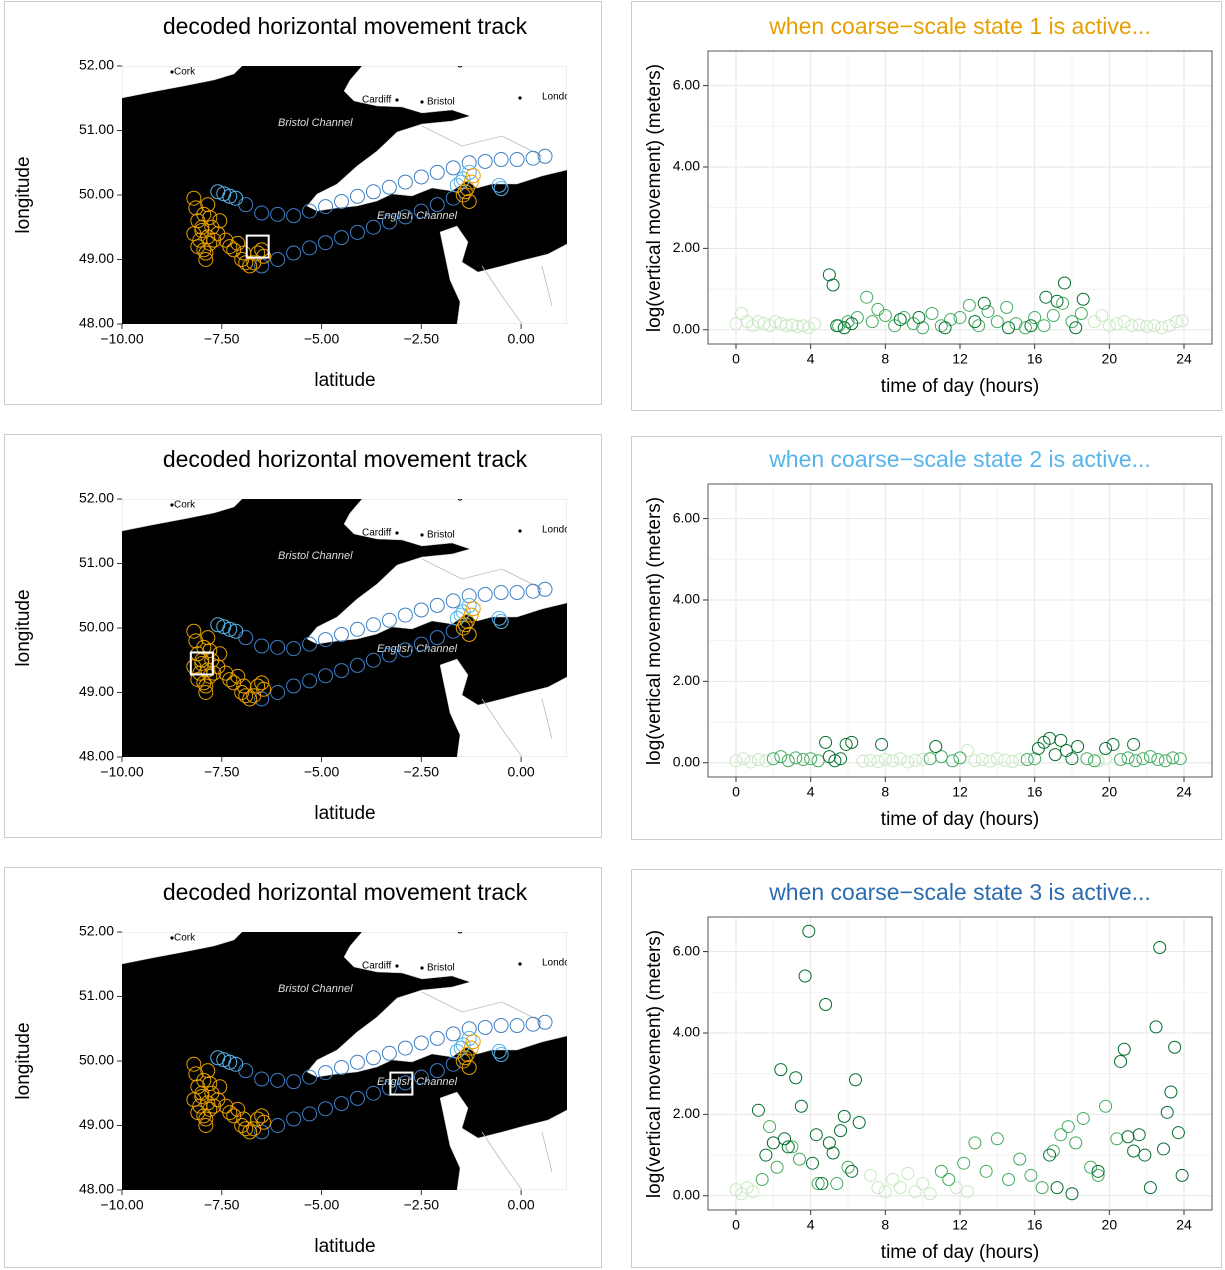 The height and width of the screenshot is (1270, 1225). I want to click on road, so click(487, 657).